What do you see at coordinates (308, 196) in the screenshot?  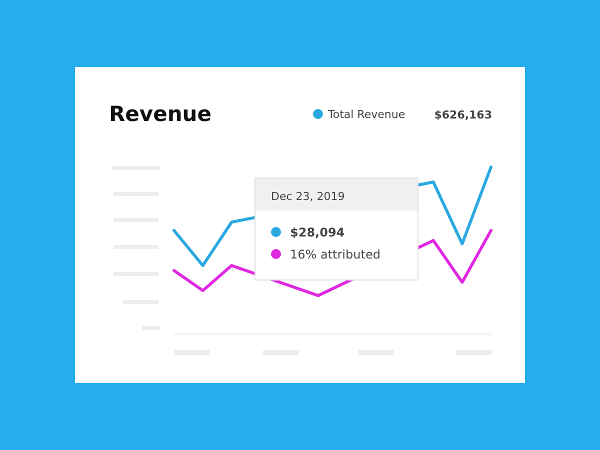 I see `annotation: Dec 23, 2019` at bounding box center [308, 196].